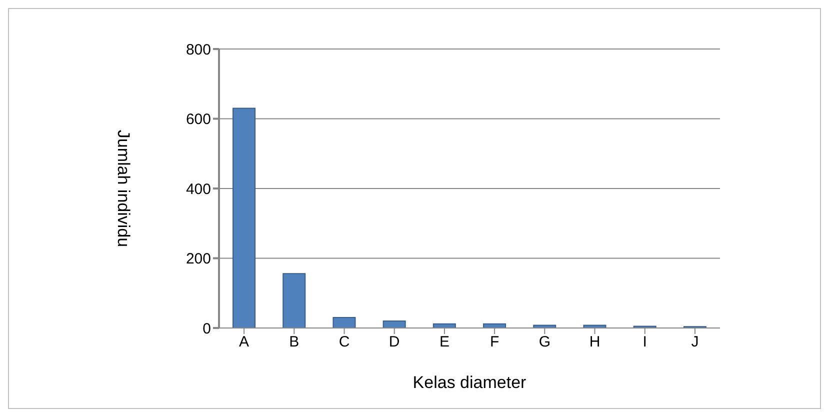 This screenshot has height=417, width=829. I want to click on y-axis-title: Jumlah individu, so click(123, 189).